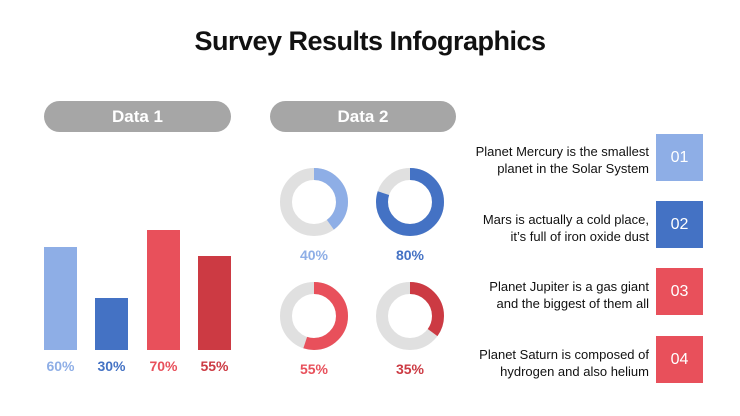 Image resolution: width=740 pixels, height=416 pixels. Describe the element at coordinates (214, 366) in the screenshot. I see `bar-label-4: 55%` at that location.